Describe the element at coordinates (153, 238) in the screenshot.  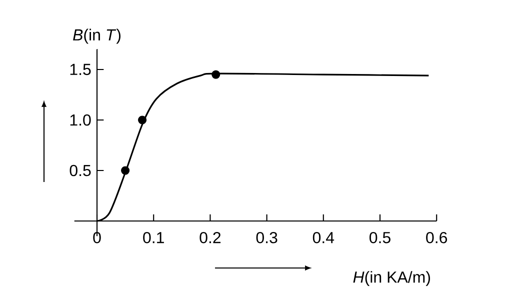
I see `x-tick-label: 0.1` at that location.